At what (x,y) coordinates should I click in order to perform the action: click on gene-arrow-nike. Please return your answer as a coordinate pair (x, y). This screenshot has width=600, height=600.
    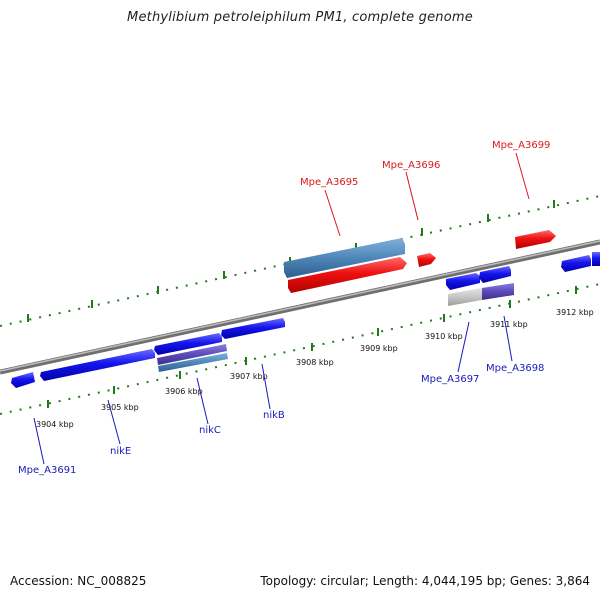
    Looking at the image, I should click on (188, 344).